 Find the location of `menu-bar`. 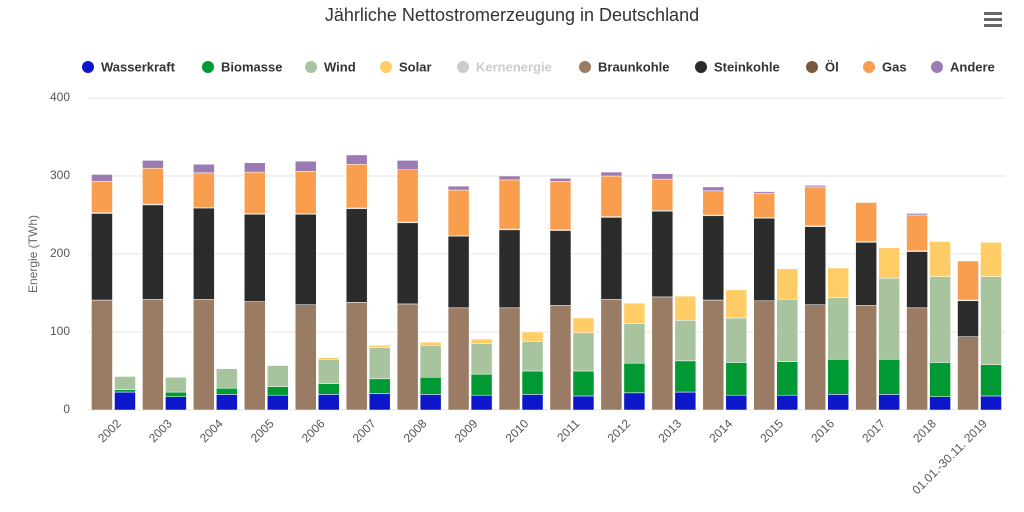

menu-bar is located at coordinates (993, 19).